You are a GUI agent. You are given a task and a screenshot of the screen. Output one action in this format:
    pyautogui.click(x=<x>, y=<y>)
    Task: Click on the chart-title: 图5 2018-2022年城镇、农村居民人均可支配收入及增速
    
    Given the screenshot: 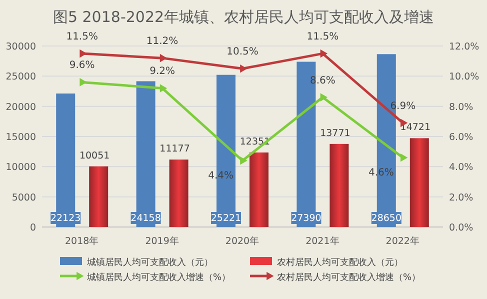 What is the action you would take?
    pyautogui.click(x=243, y=17)
    